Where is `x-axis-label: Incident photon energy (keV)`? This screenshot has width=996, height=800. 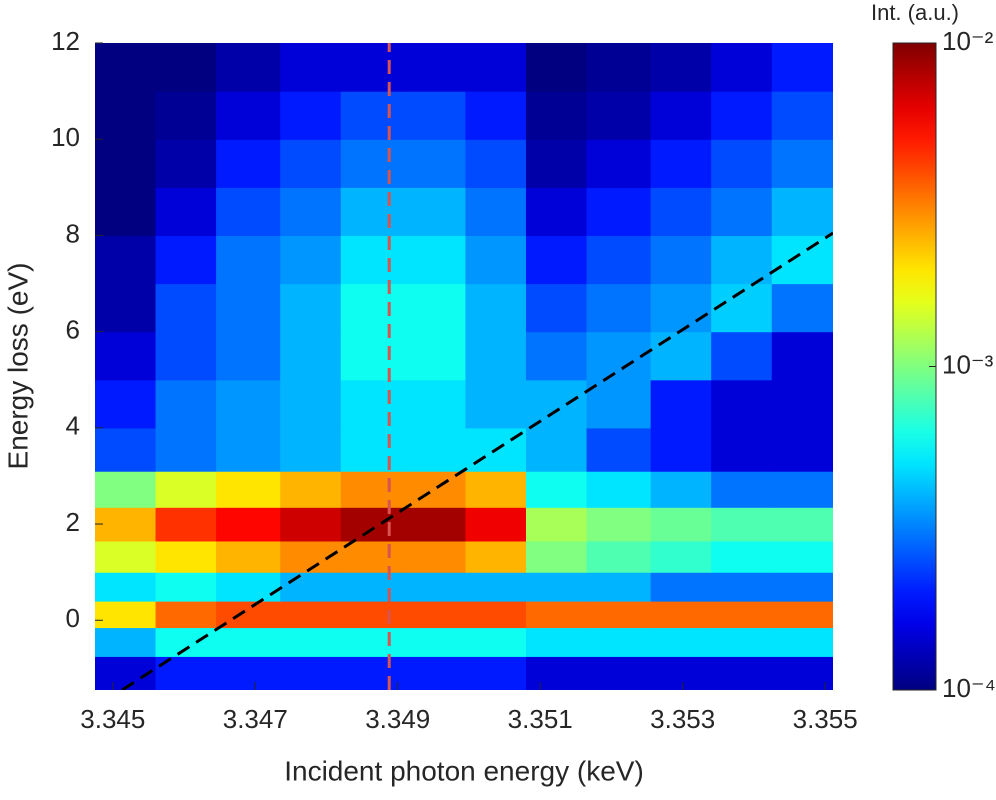 x-axis-label: Incident photon energy (keV) is located at coordinates (464, 770).